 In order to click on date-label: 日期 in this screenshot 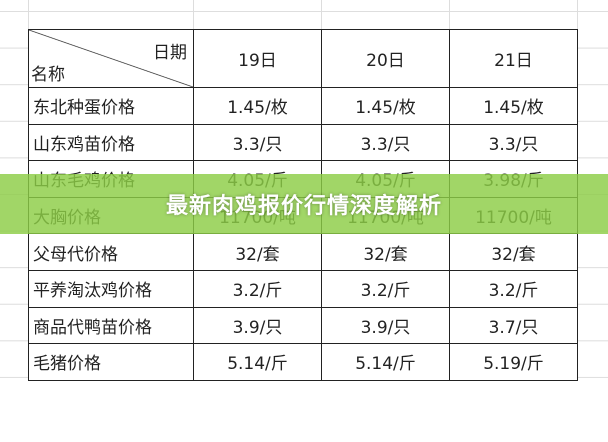, I will do `click(170, 53)`.